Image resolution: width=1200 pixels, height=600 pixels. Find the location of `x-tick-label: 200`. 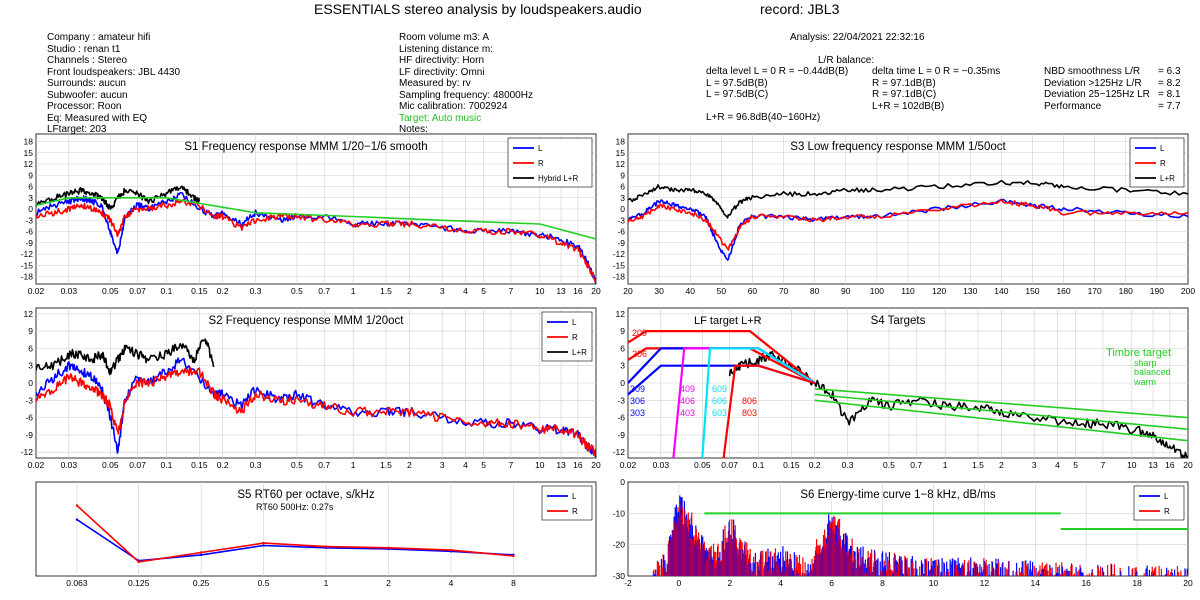

x-tick-label: 200 is located at coordinates (1188, 291).